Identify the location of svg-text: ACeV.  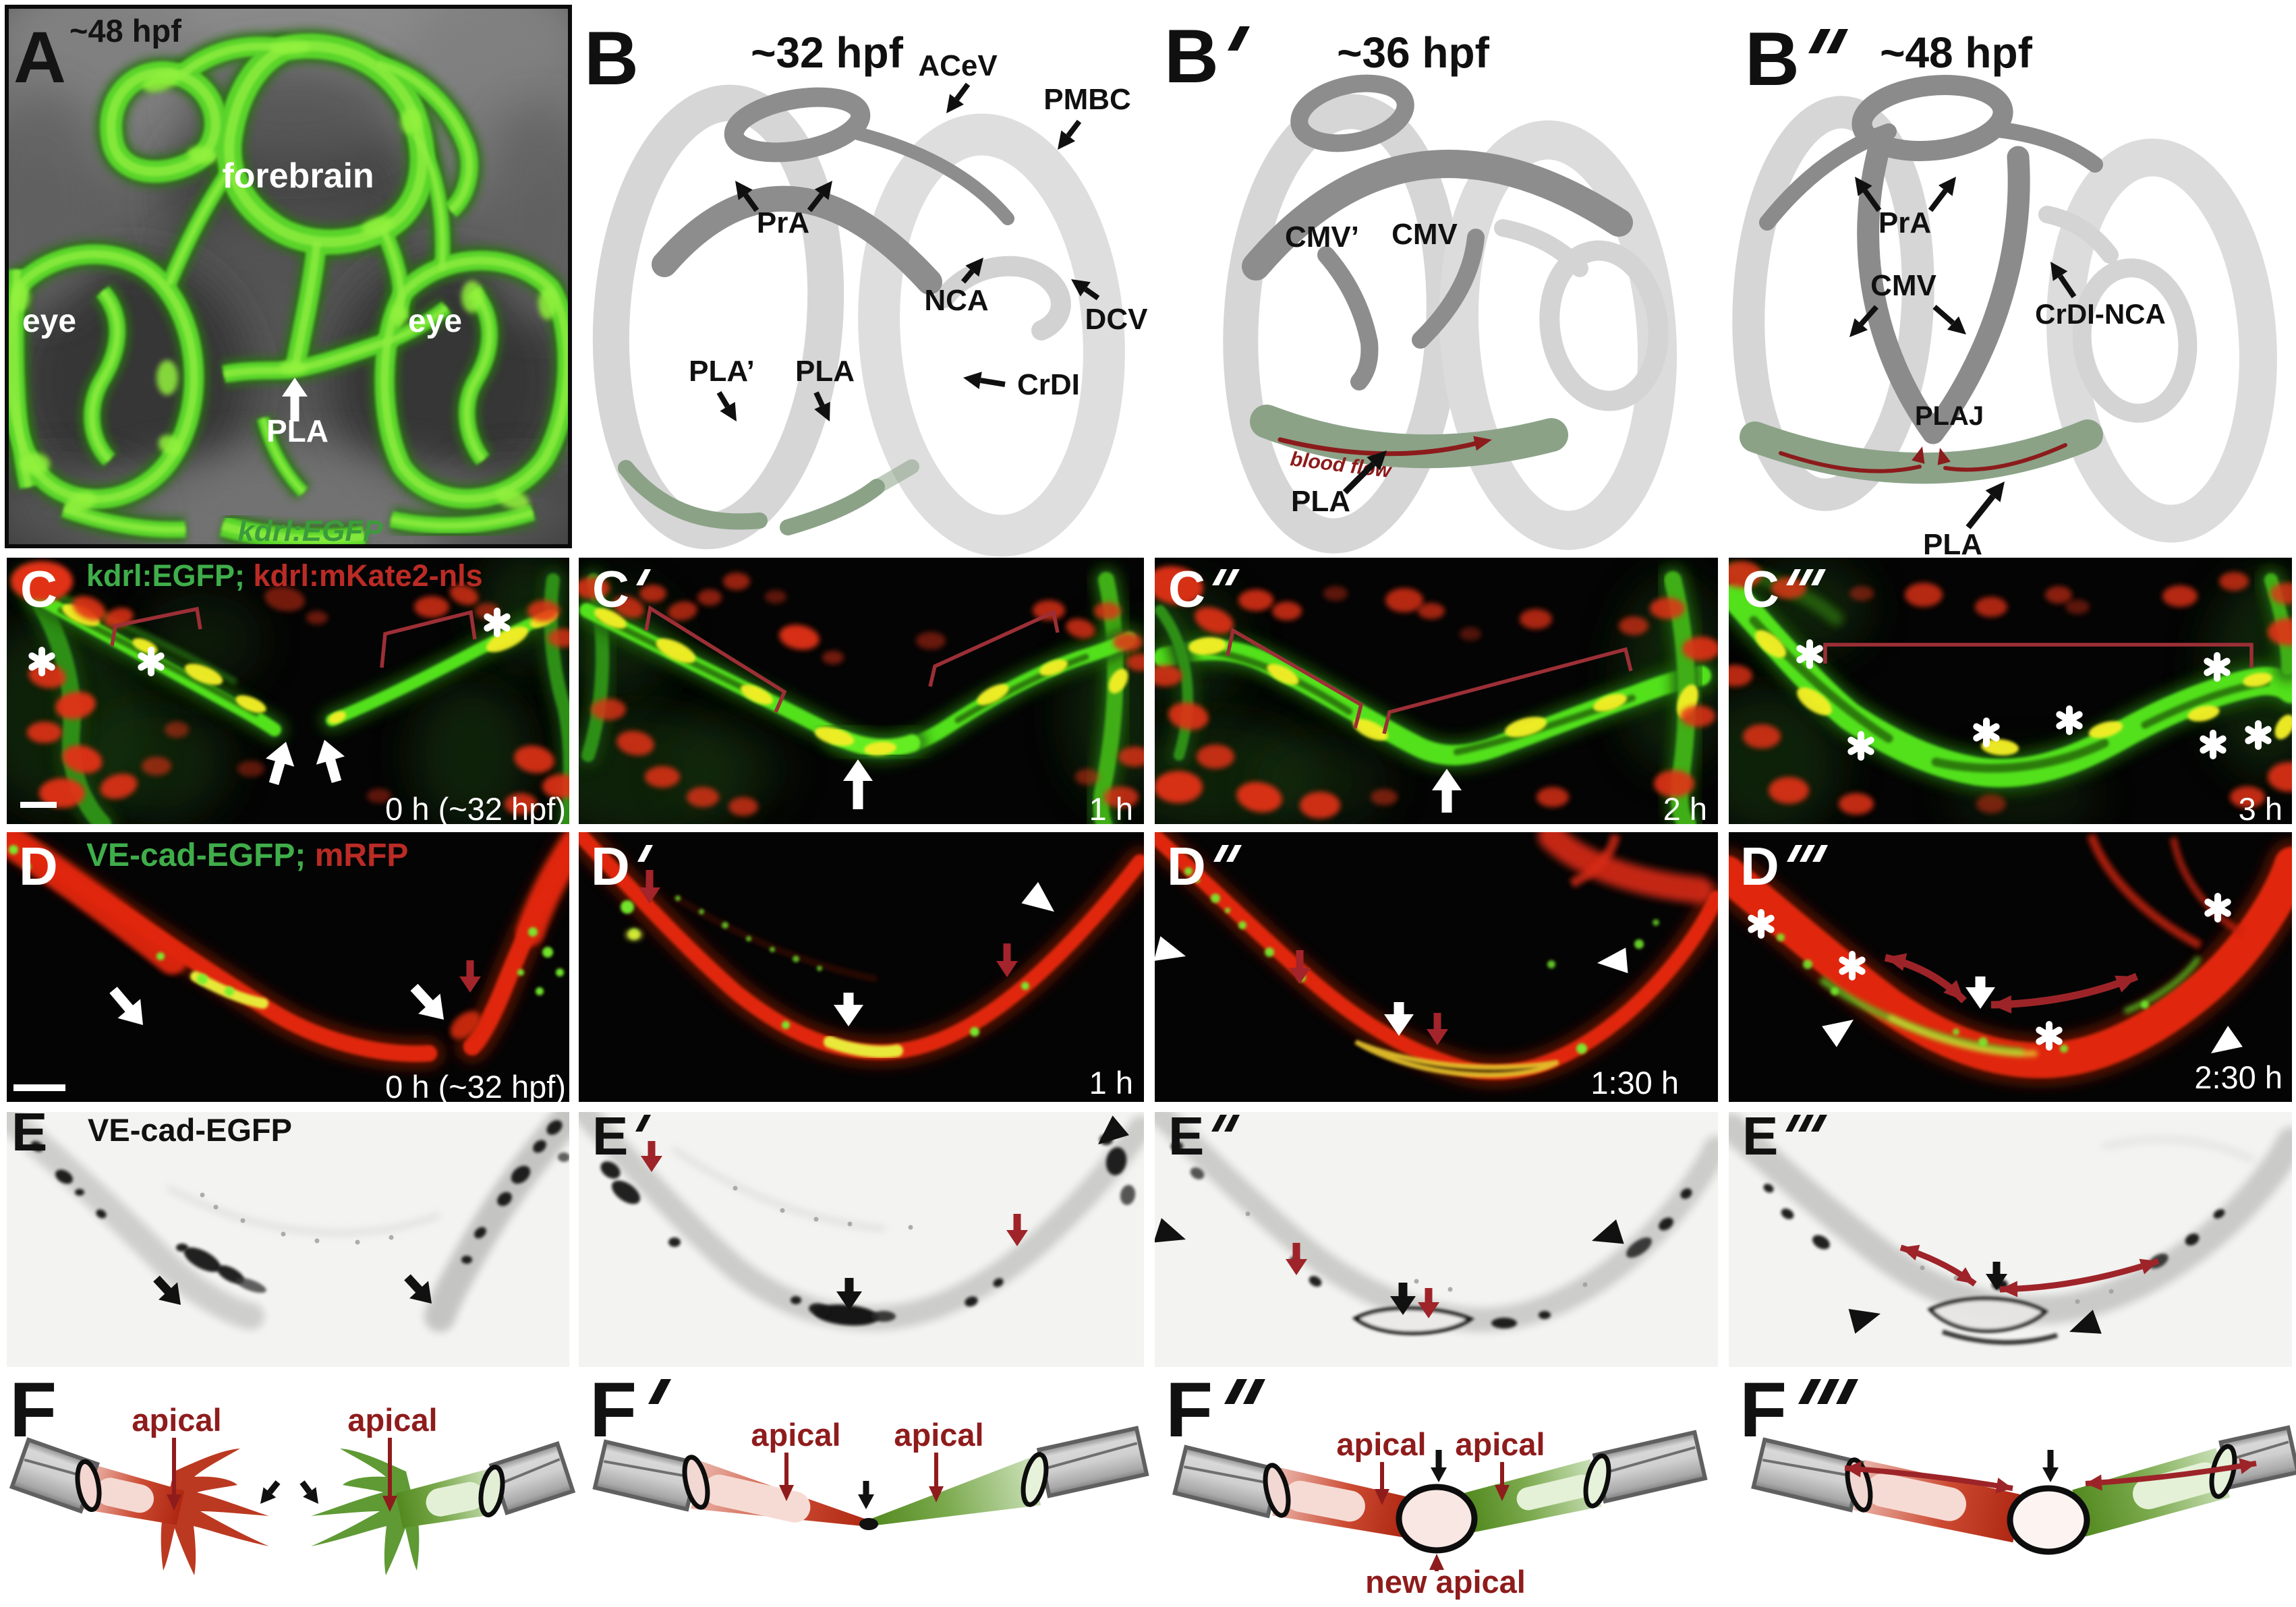
(958, 65).